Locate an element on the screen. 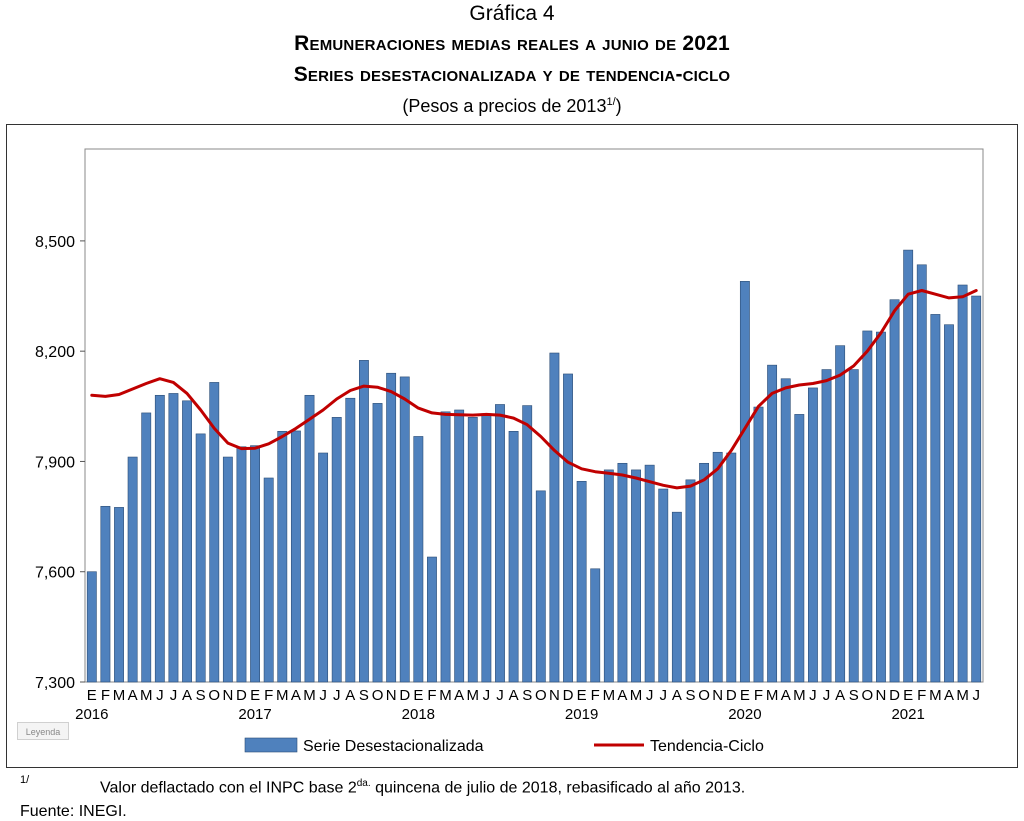  unit-text: (Pesos a precios de 2013 is located at coordinates (504, 106).